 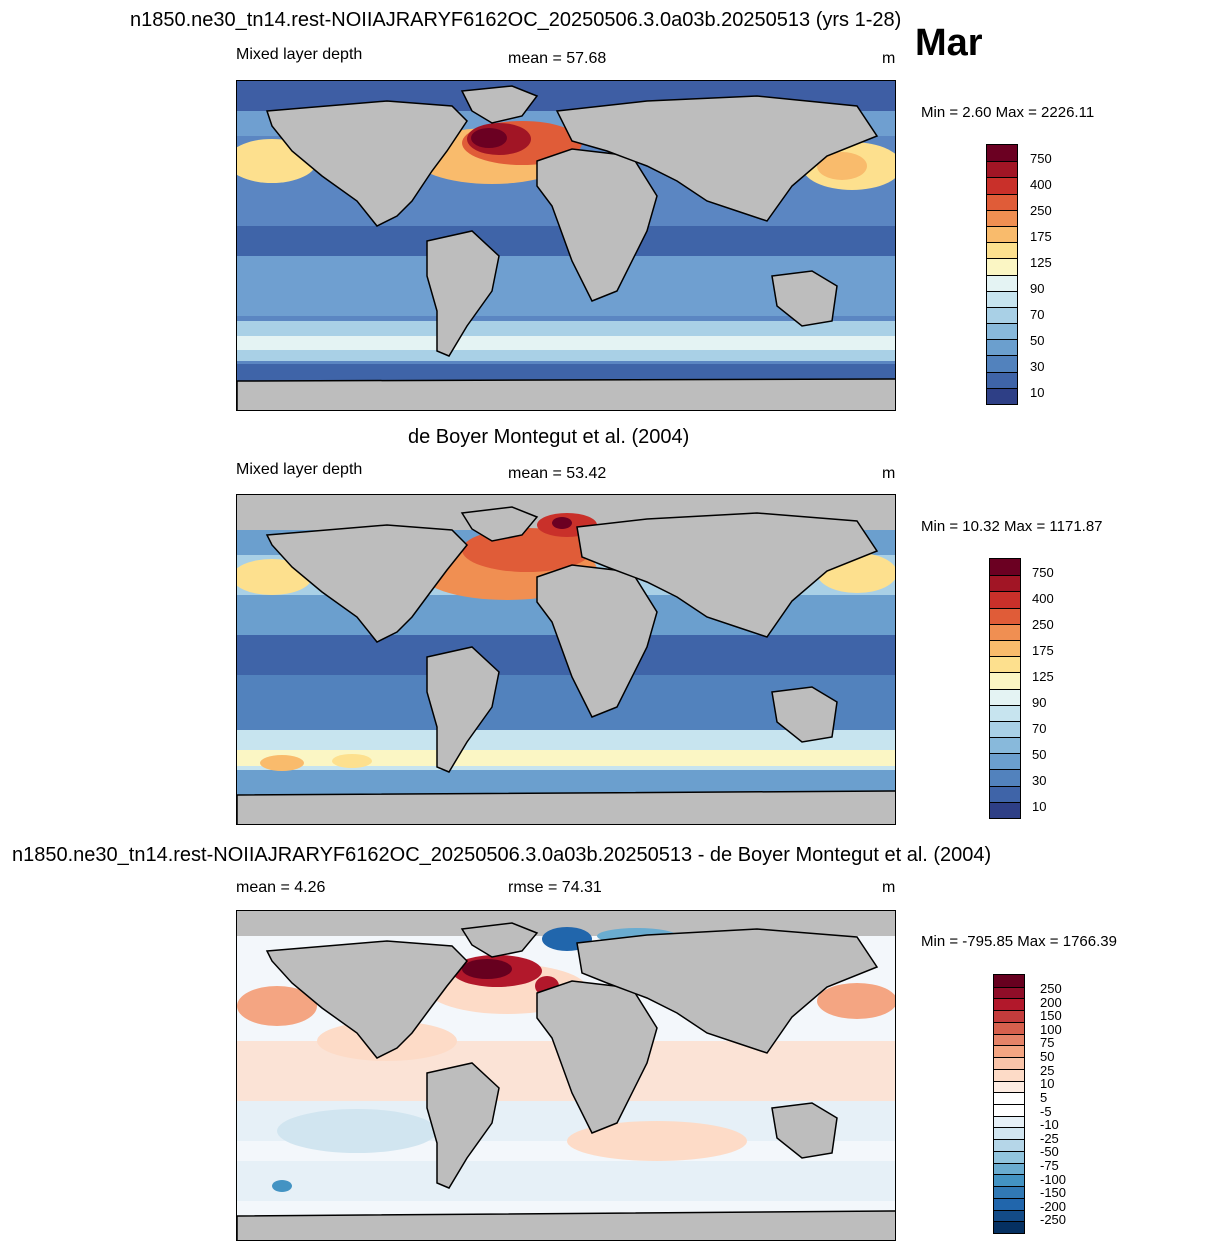 What do you see at coordinates (1047, 1056) in the screenshot?
I see `panel3-cb-label-5: 50` at bounding box center [1047, 1056].